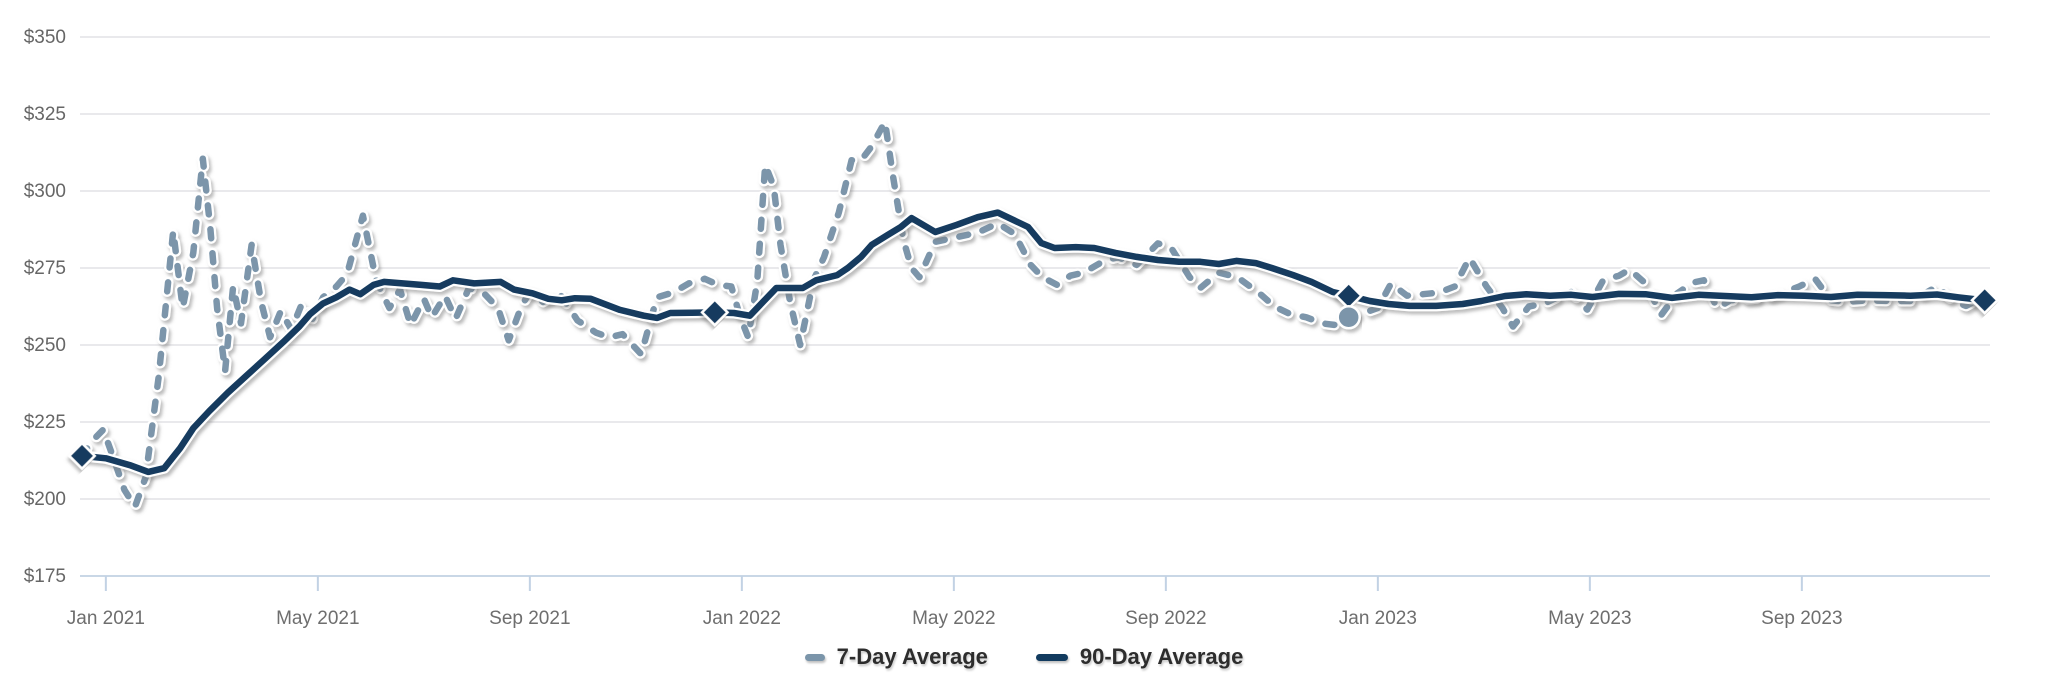 This screenshot has width=2048, height=697. I want to click on y-axis-label: $200, so click(45, 499).